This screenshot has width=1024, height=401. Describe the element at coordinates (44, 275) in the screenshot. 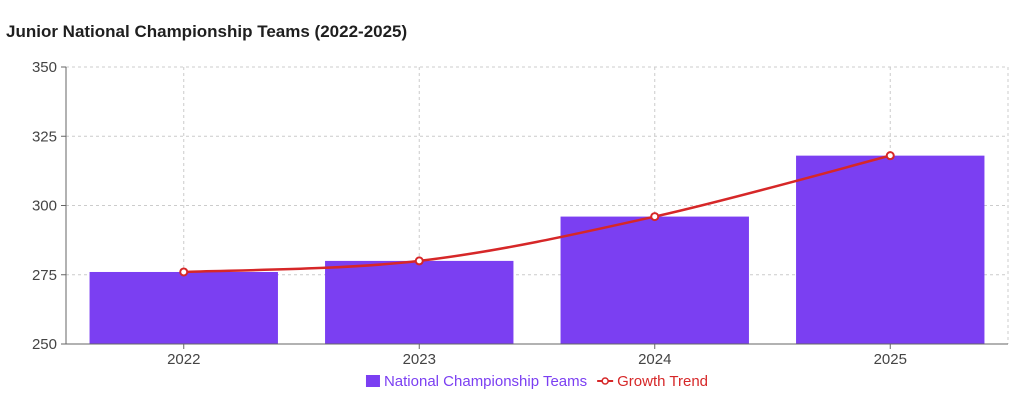

I see `y-tick-label: 275` at that location.